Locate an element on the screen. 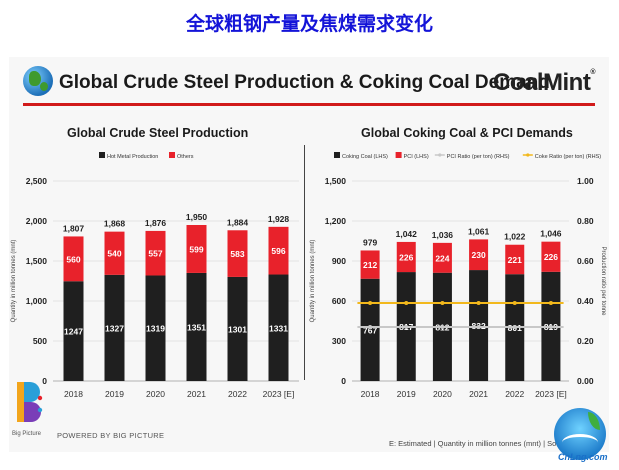 The width and height of the screenshot is (619, 470). legend-label: PCI Ratio (per ton) (RHS) is located at coordinates (478, 157).